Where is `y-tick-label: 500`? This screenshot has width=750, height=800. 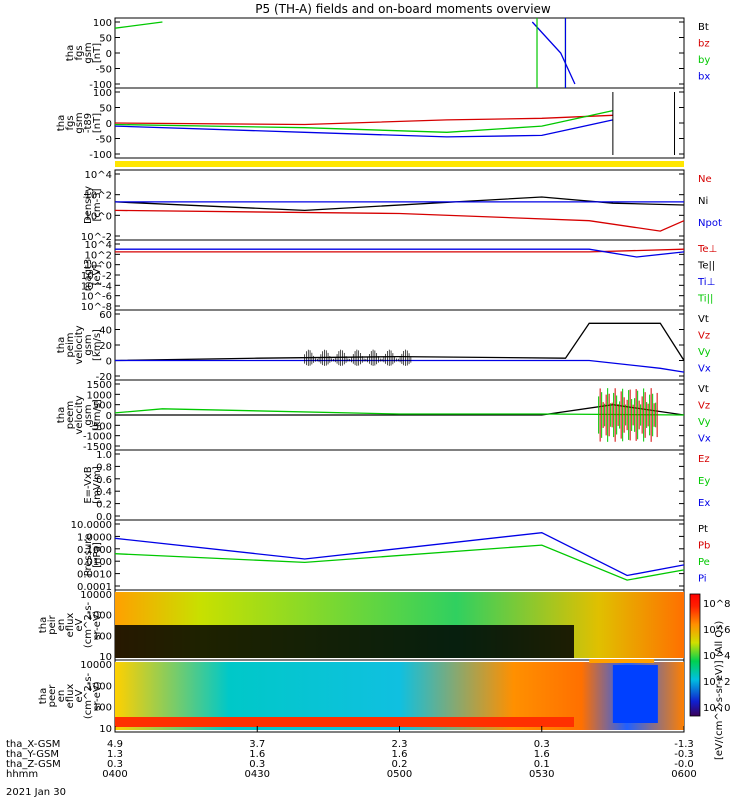 y-tick-label: 500 is located at coordinates (102, 406).